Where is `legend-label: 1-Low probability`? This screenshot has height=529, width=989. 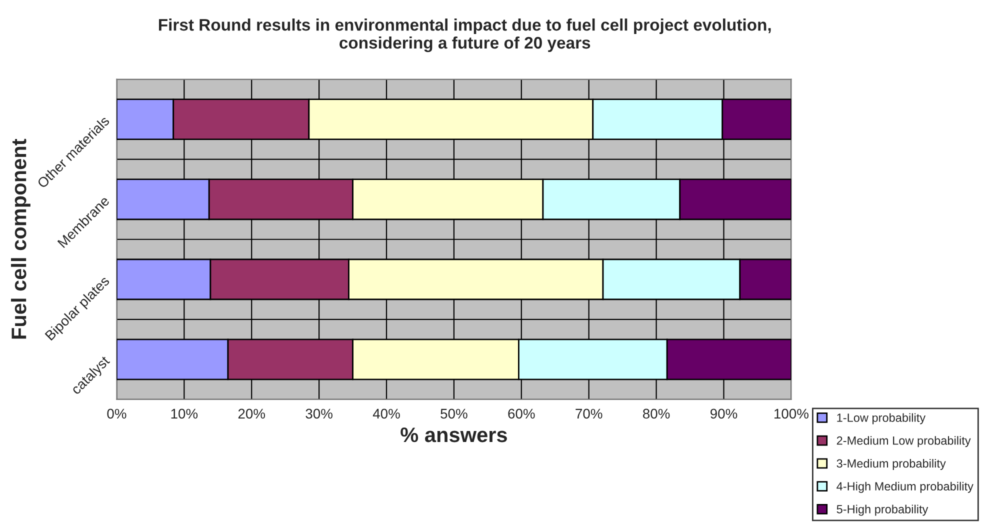
legend-label: 1-Low probability is located at coordinates (881, 418).